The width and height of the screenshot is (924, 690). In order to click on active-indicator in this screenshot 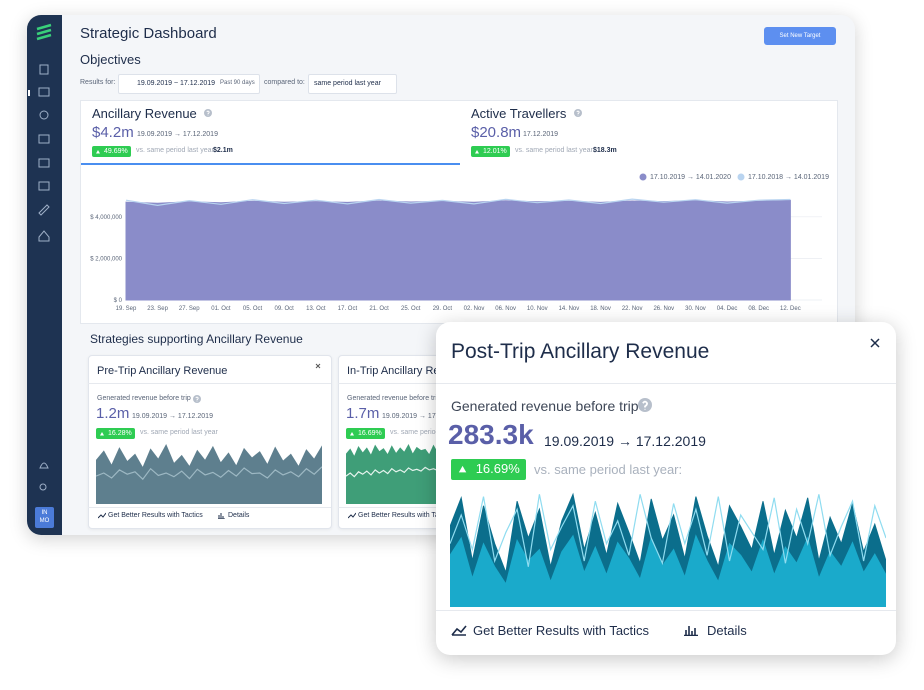, I will do `click(29, 93)`.